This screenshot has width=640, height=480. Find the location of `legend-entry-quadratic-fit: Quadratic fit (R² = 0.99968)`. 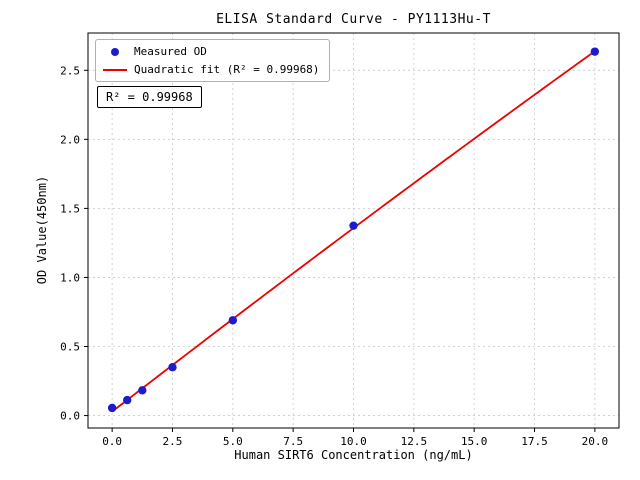

legend-entry-quadratic-fit: Quadratic fit (R² = 0.99968) is located at coordinates (211, 69).